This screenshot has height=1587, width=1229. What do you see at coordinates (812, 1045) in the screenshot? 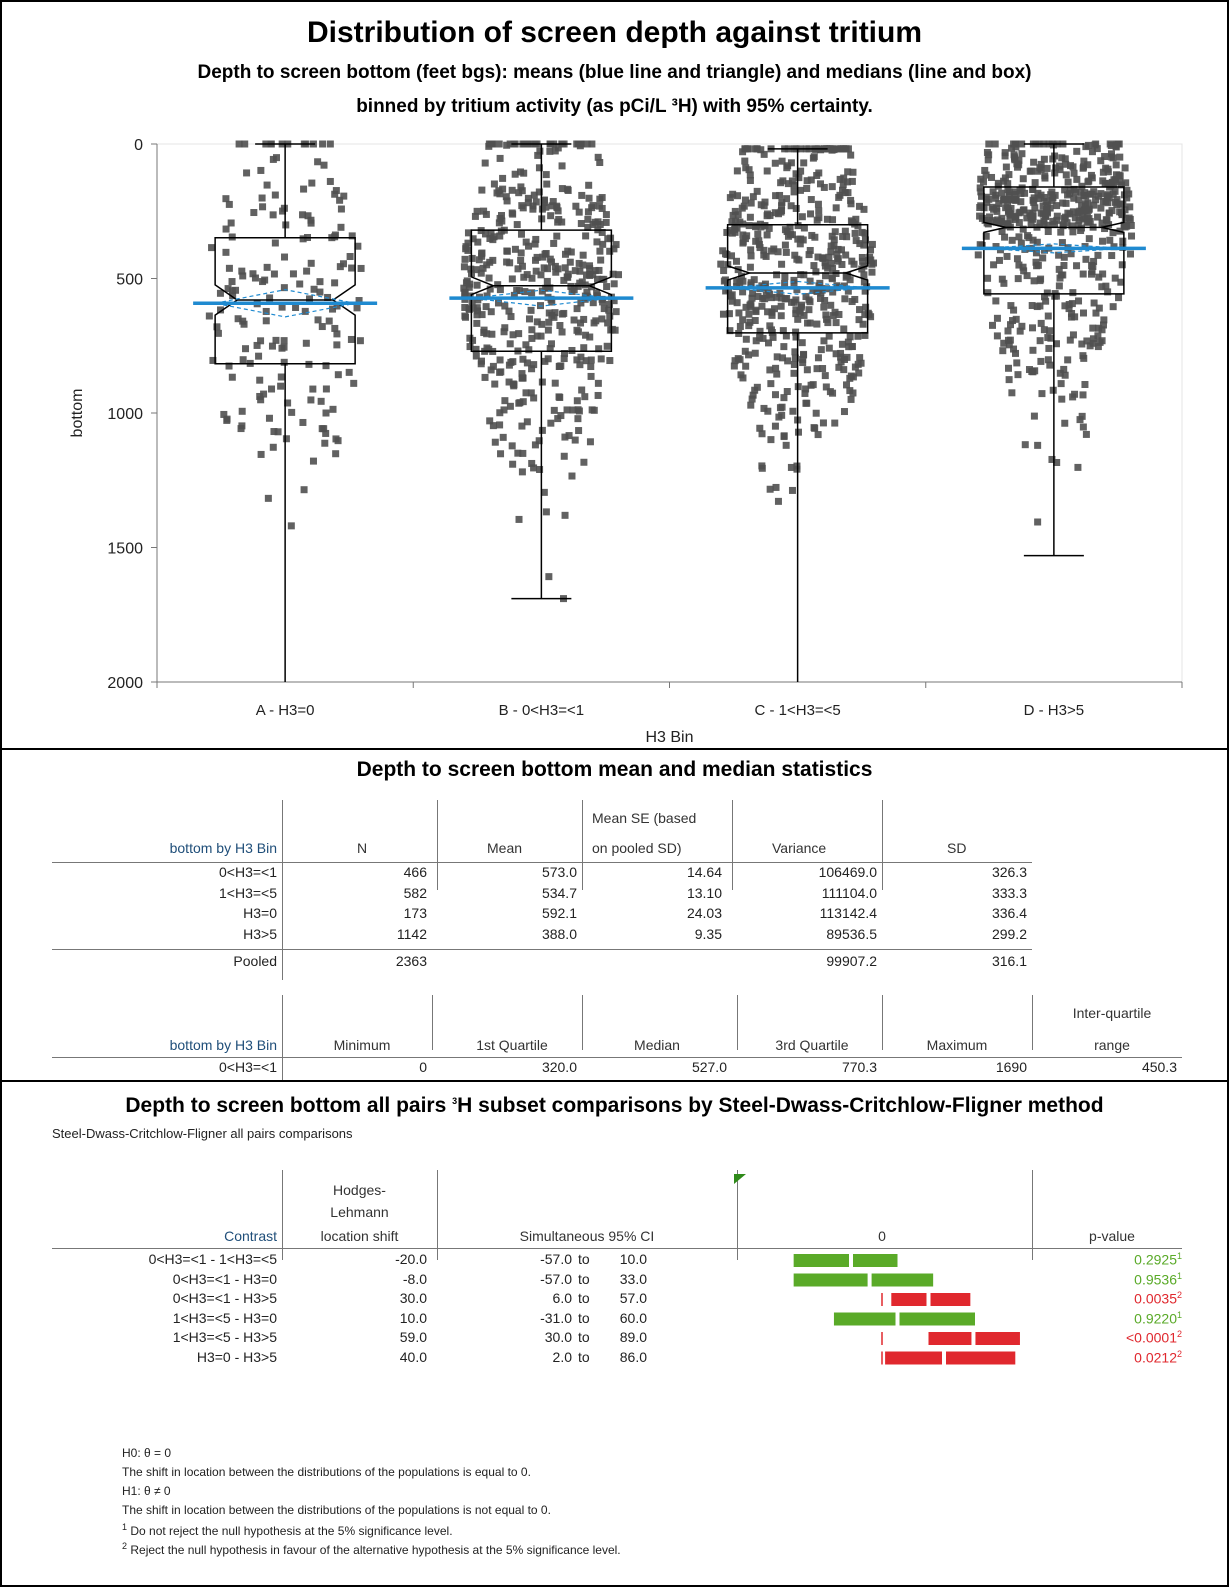
I see `header-q3: 3rd Quartile` at bounding box center [812, 1045].